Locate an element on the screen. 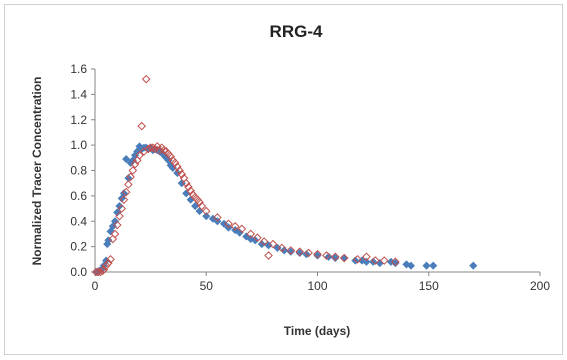  y-tick-labels: 0.0 0.2 0.4 0.6 0.8 1.0 1.2 1.4 1.6 is located at coordinates (78, 170).